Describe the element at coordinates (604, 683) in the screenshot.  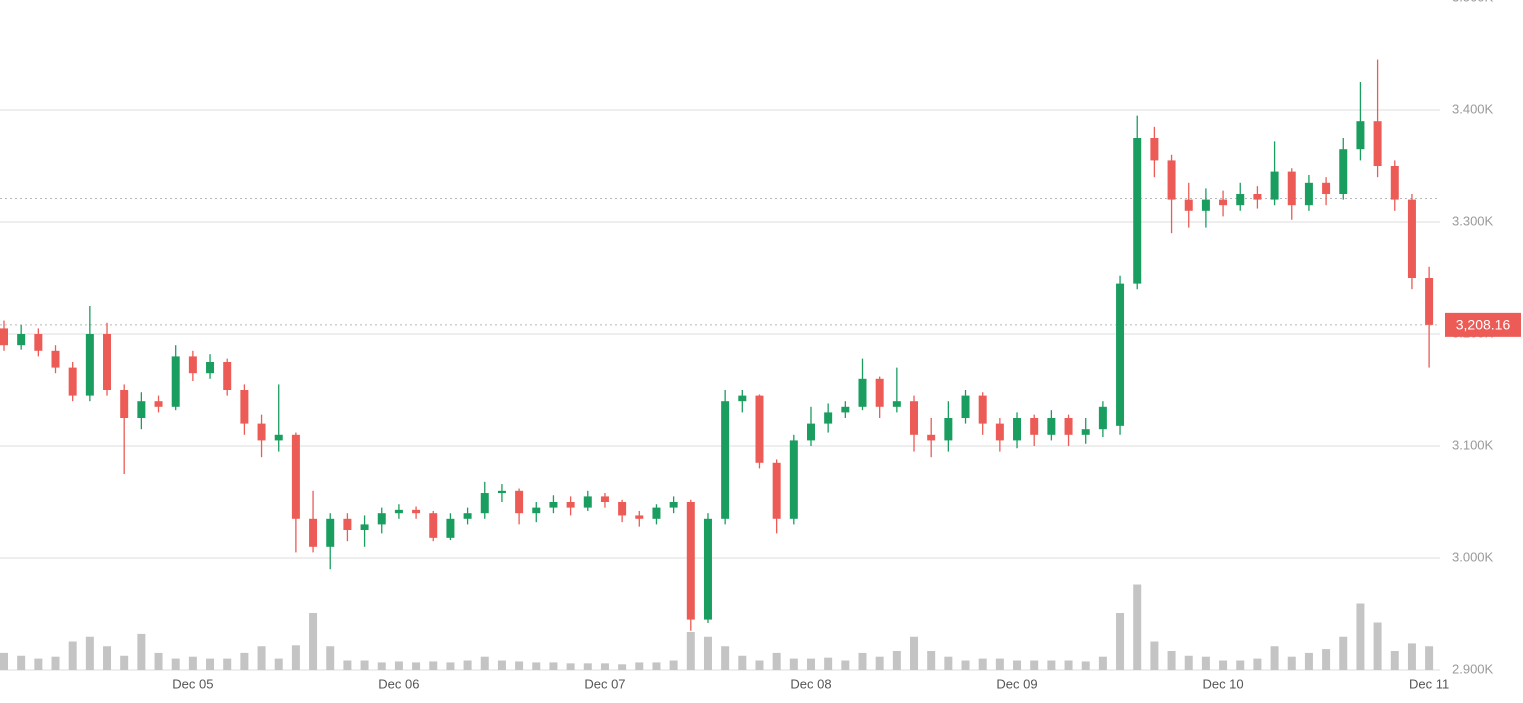
I see `x-tick-label: Dec 07` at that location.